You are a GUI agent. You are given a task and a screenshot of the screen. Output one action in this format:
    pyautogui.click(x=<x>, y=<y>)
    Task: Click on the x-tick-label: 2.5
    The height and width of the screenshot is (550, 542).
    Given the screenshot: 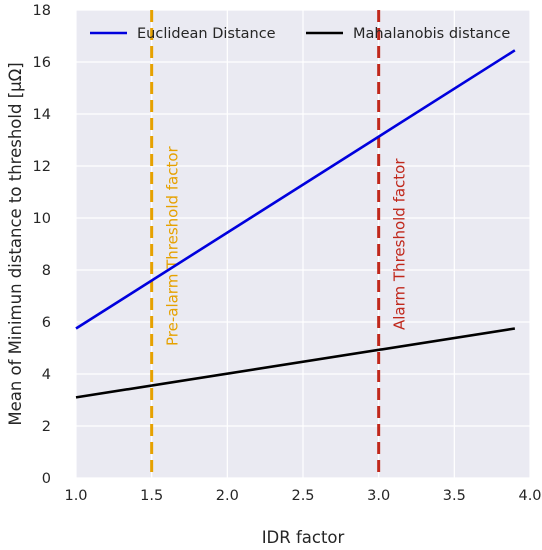 What is the action you would take?
    pyautogui.click(x=302, y=496)
    